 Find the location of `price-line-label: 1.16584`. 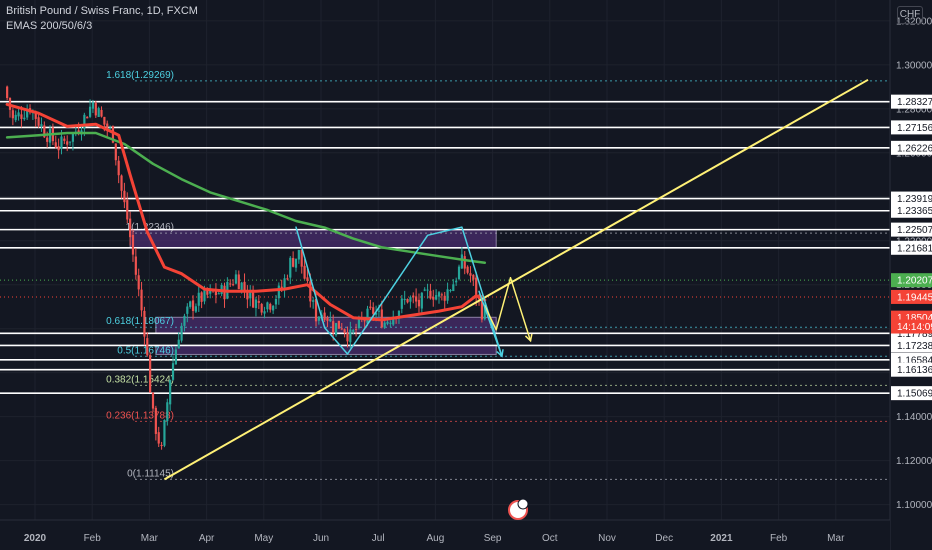

price-line-label: 1.16584 is located at coordinates (914, 360).